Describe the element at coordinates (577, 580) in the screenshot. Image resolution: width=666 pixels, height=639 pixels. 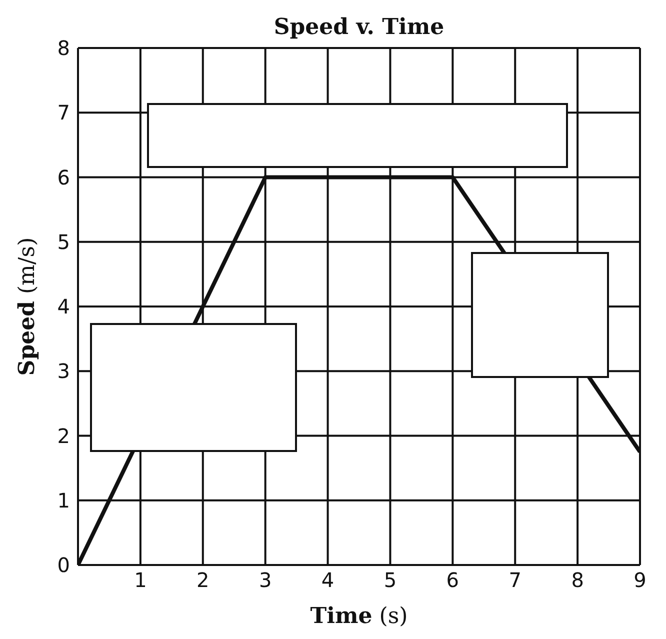
I see `x-tick-label: 8` at that location.